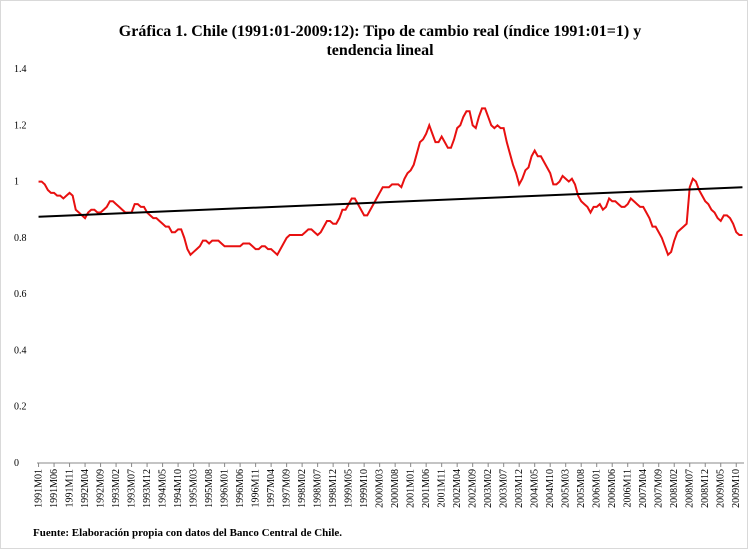  I want to click on x-tick-label: 2003M02, so click(488, 488).